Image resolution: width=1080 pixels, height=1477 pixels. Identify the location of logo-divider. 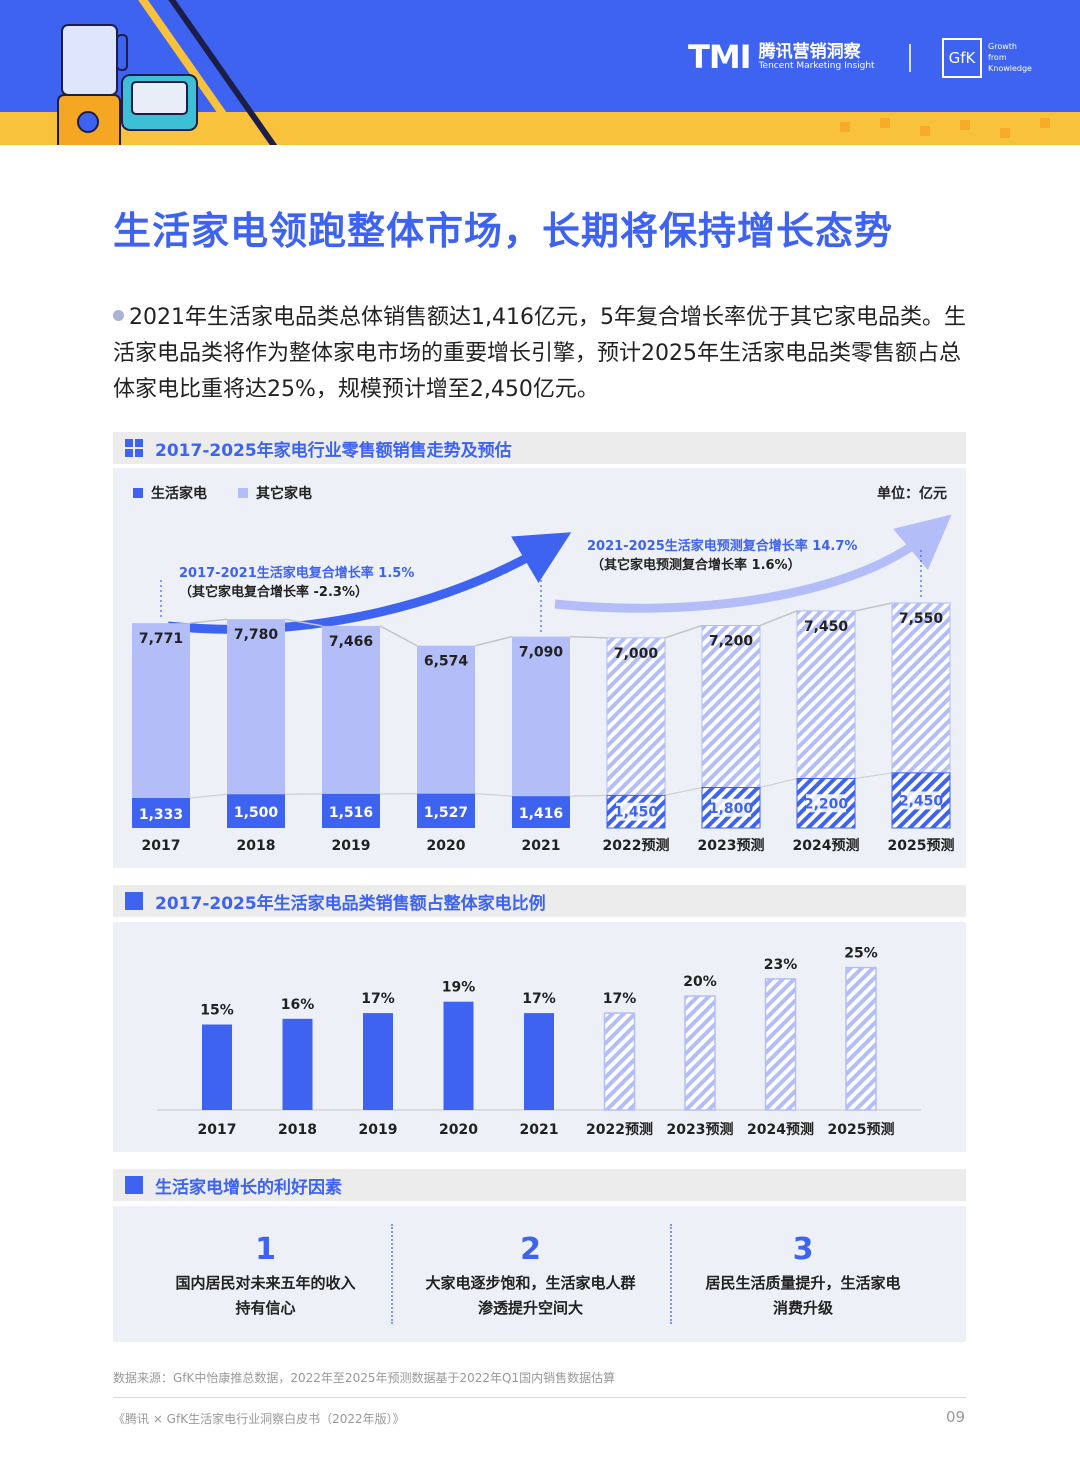
(910, 58).